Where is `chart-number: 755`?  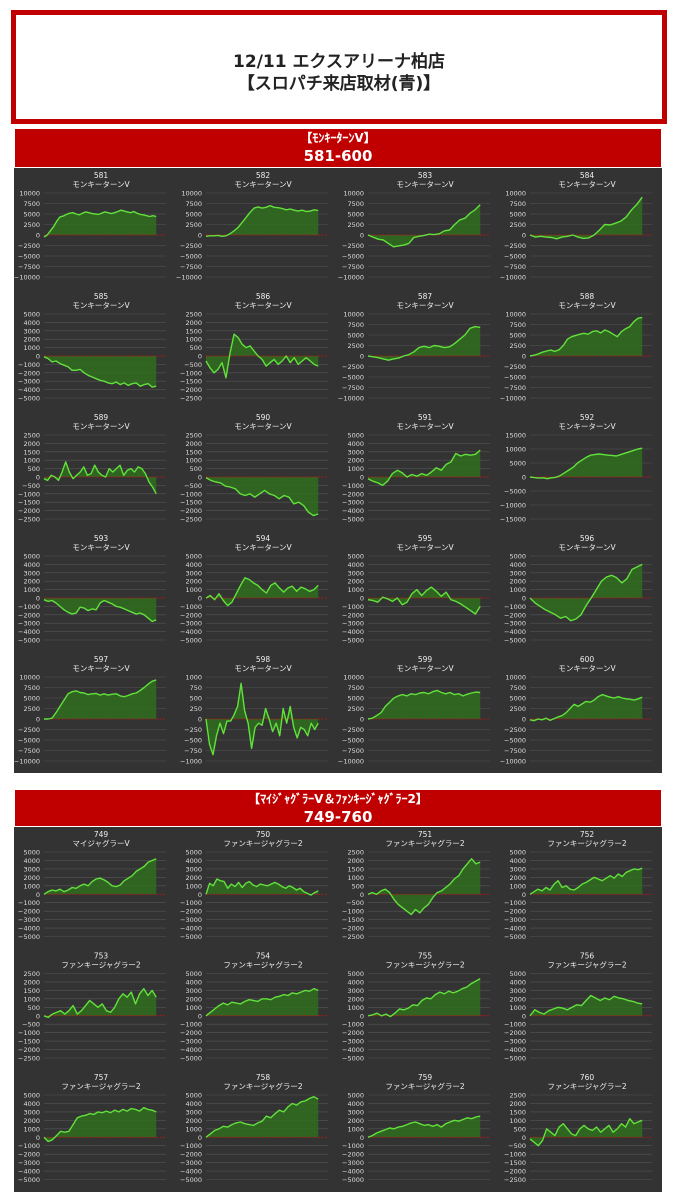 chart-number: 755 is located at coordinates (425, 956).